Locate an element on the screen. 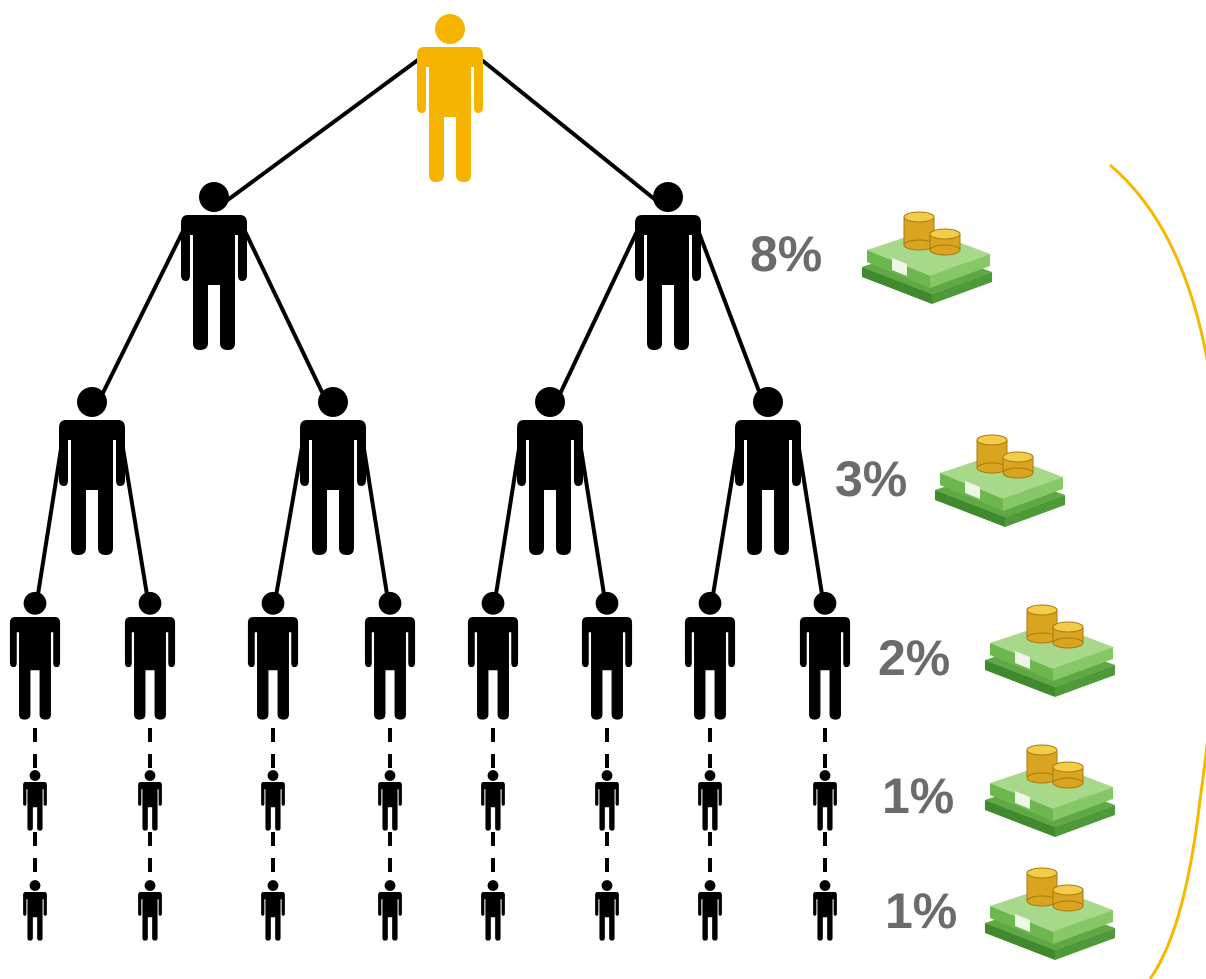 This screenshot has height=979, width=1206. reward-label: 2% is located at coordinates (914, 658).